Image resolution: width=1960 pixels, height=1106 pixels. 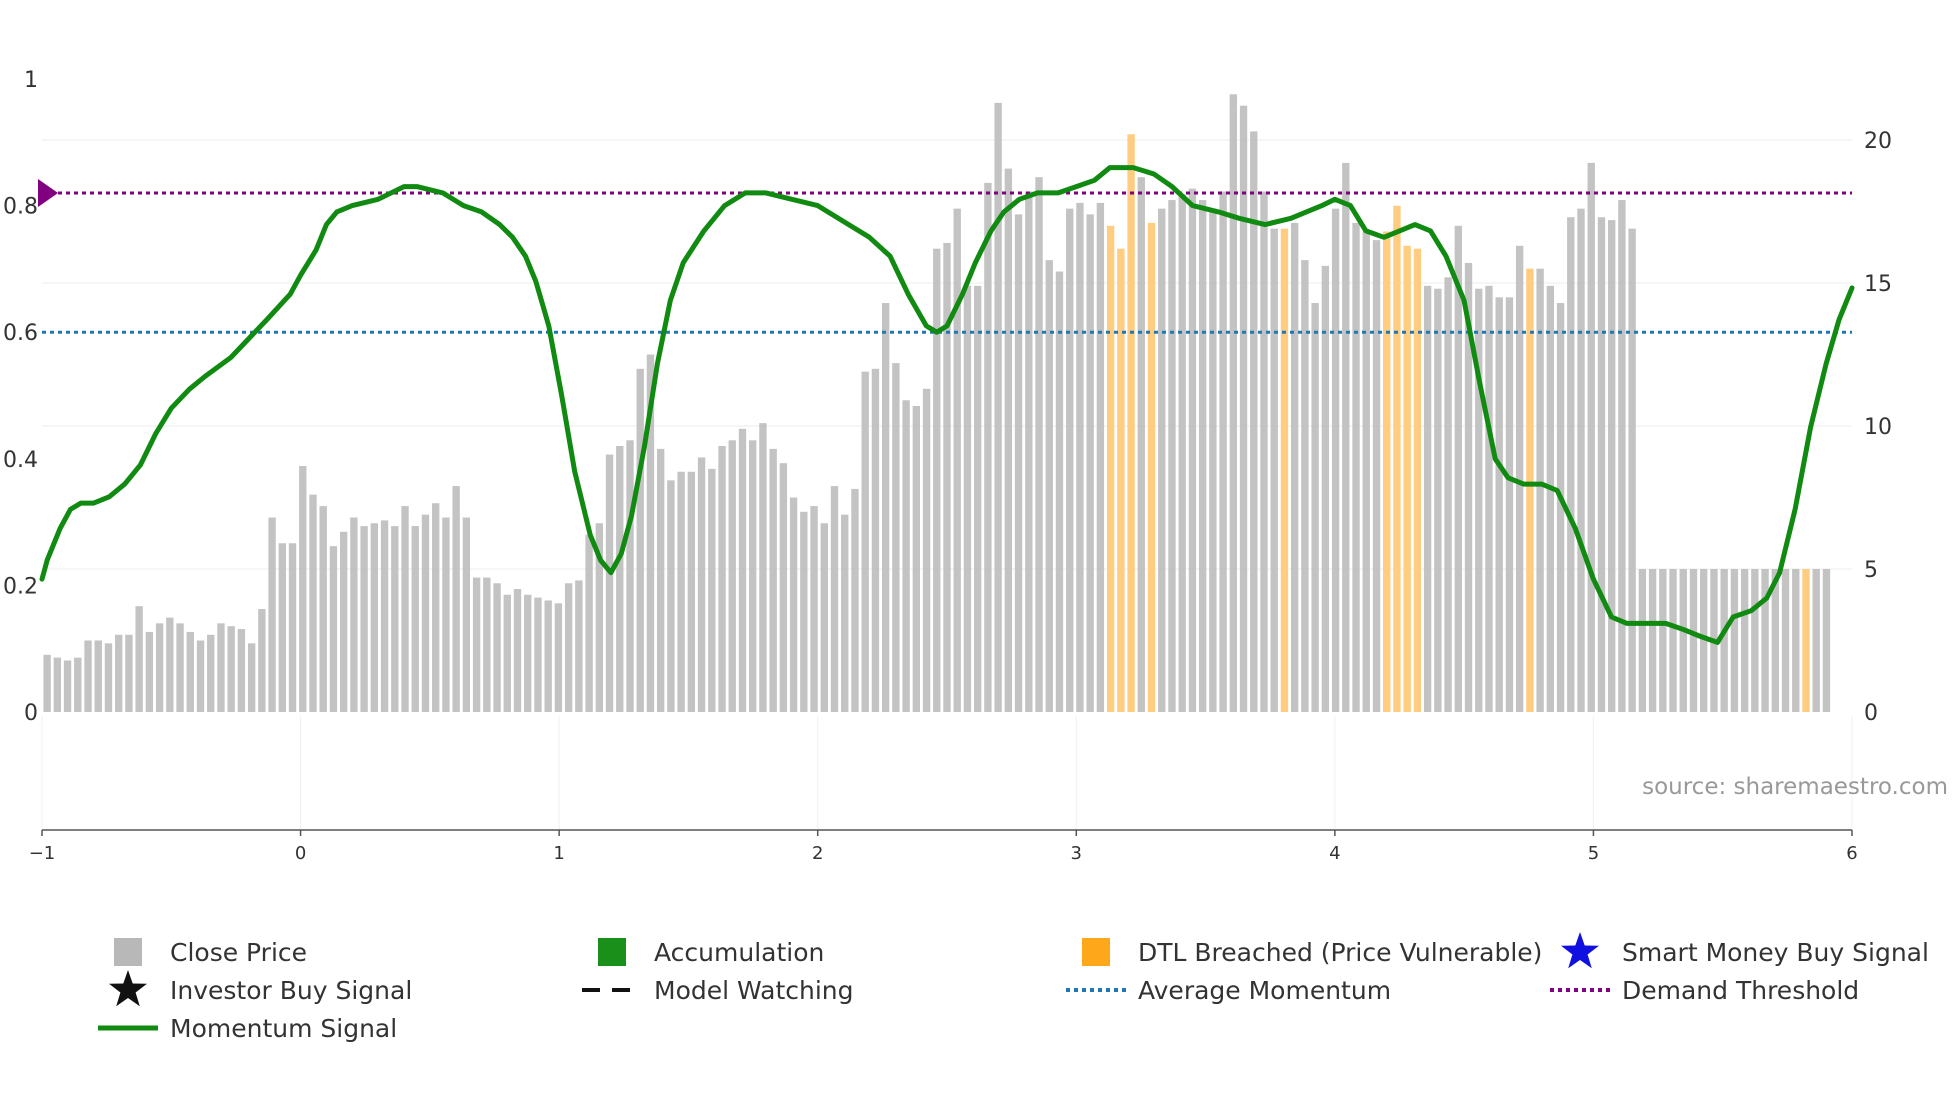 I want to click on legend-item: Investor Buy Signal, so click(x=260, y=988).